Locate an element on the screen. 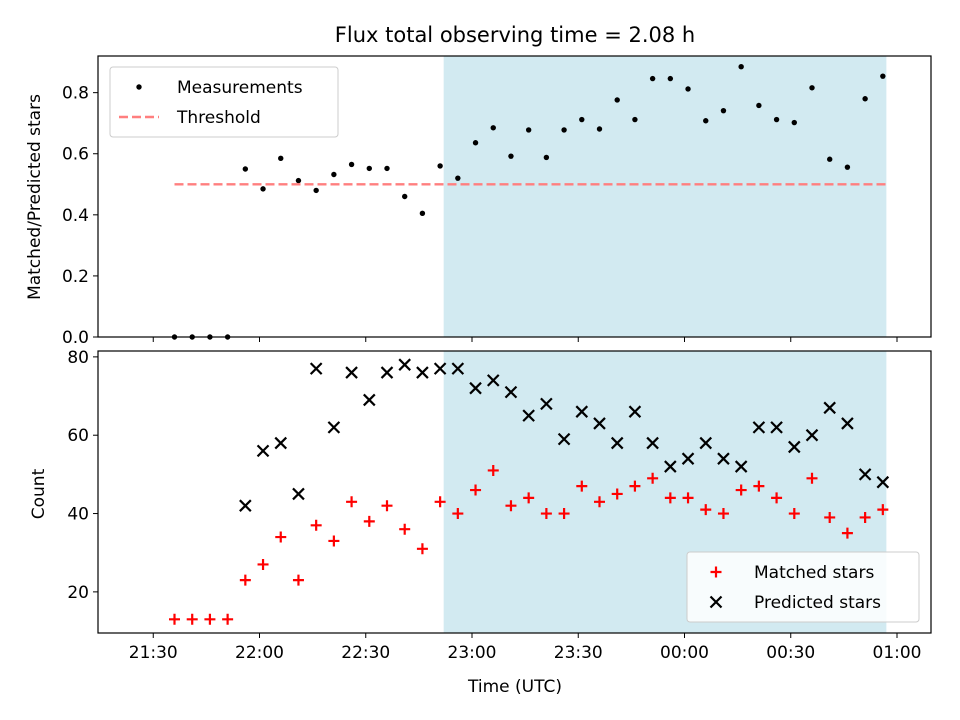 This screenshot has height=720, width=960. x-tick-label: 22:00 is located at coordinates (259, 653).